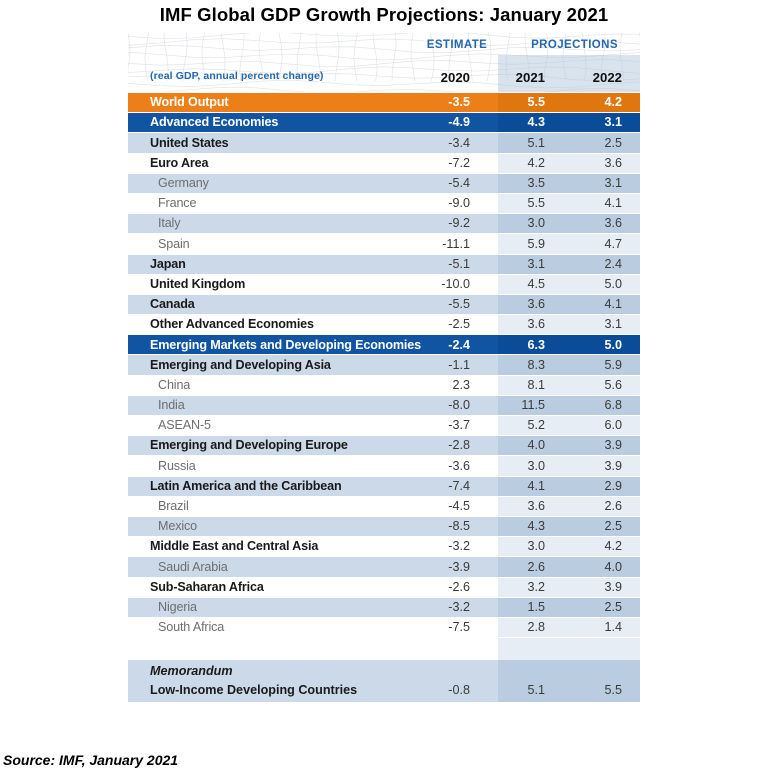 The height and width of the screenshot is (777, 766). I want to click on row-label: Middle East and Central Asia, so click(234, 546).